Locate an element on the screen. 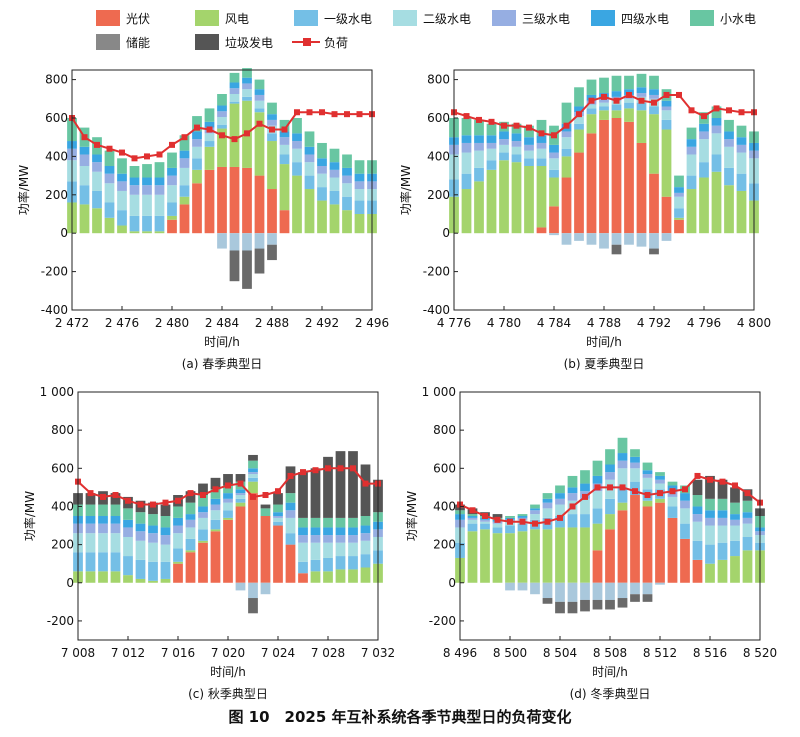 The width and height of the screenshot is (800, 737). legend-label-h4: 四级水电 is located at coordinates (645, 19).